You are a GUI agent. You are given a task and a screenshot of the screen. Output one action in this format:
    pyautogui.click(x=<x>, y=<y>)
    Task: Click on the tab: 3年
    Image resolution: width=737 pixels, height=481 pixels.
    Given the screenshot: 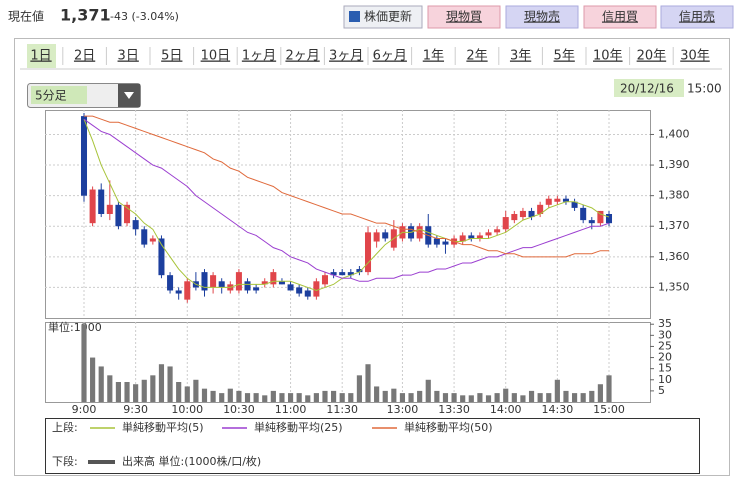 What is the action you would take?
    pyautogui.click(x=520, y=56)
    